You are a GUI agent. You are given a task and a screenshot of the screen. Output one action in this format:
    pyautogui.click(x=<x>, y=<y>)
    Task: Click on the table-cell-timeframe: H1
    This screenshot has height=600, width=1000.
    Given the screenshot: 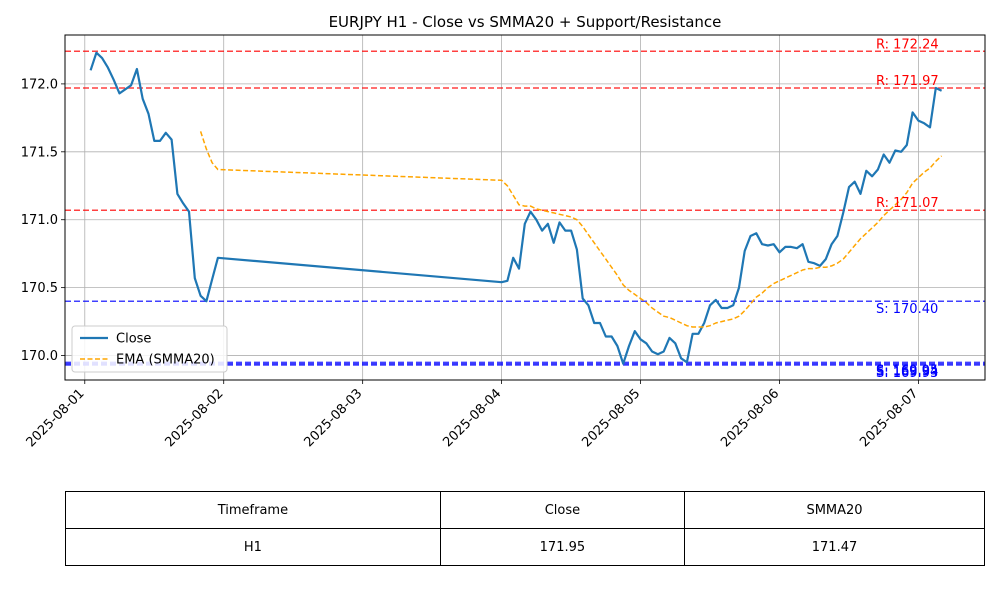 What is the action you would take?
    pyautogui.click(x=253, y=547)
    